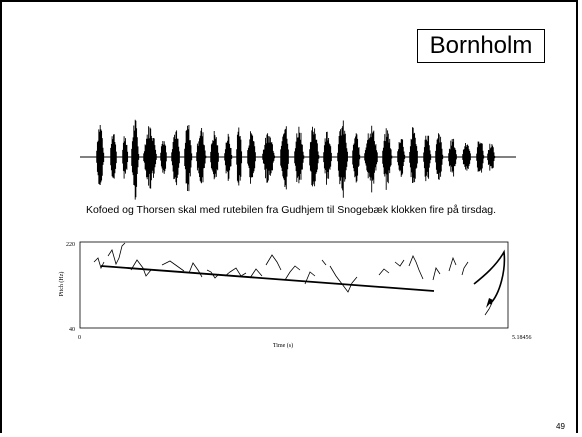 The image size is (582, 437). I want to click on x-axis-label: Time (s), so click(283, 345).